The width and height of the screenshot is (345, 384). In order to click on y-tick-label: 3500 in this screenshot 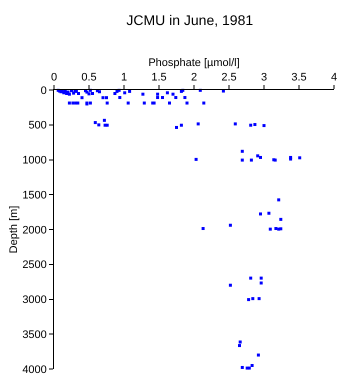, I will do `click(34, 334)`.